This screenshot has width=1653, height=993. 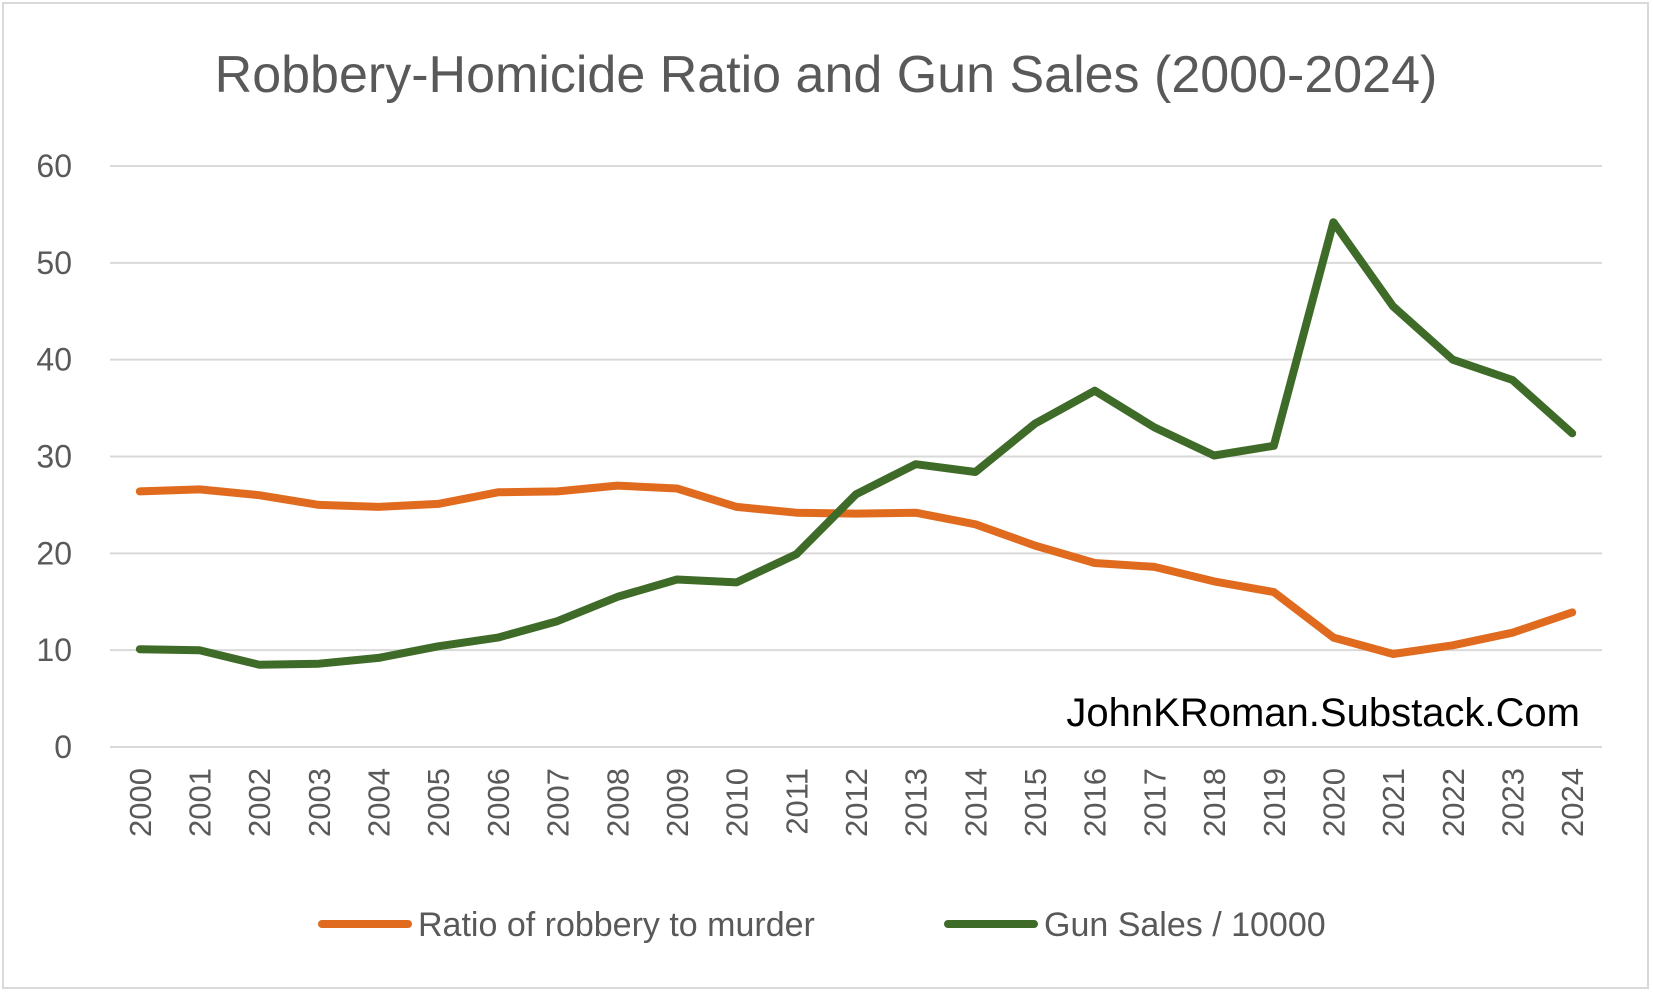 What do you see at coordinates (54, 166) in the screenshot?
I see `y-tick-label: 60` at bounding box center [54, 166].